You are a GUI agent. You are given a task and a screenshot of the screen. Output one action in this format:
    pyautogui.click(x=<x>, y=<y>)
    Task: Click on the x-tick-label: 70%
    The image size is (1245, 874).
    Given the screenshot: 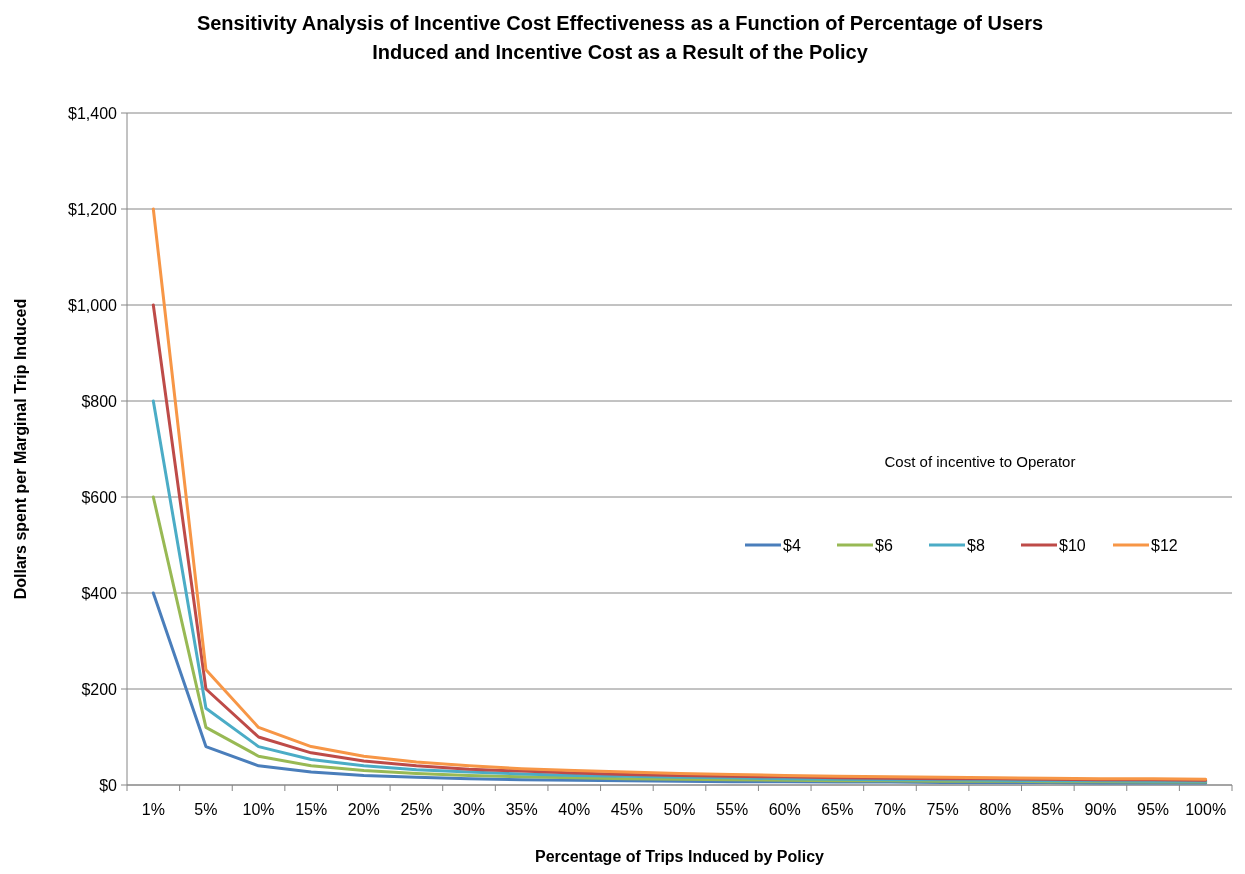 What is the action you would take?
    pyautogui.click(x=889, y=809)
    